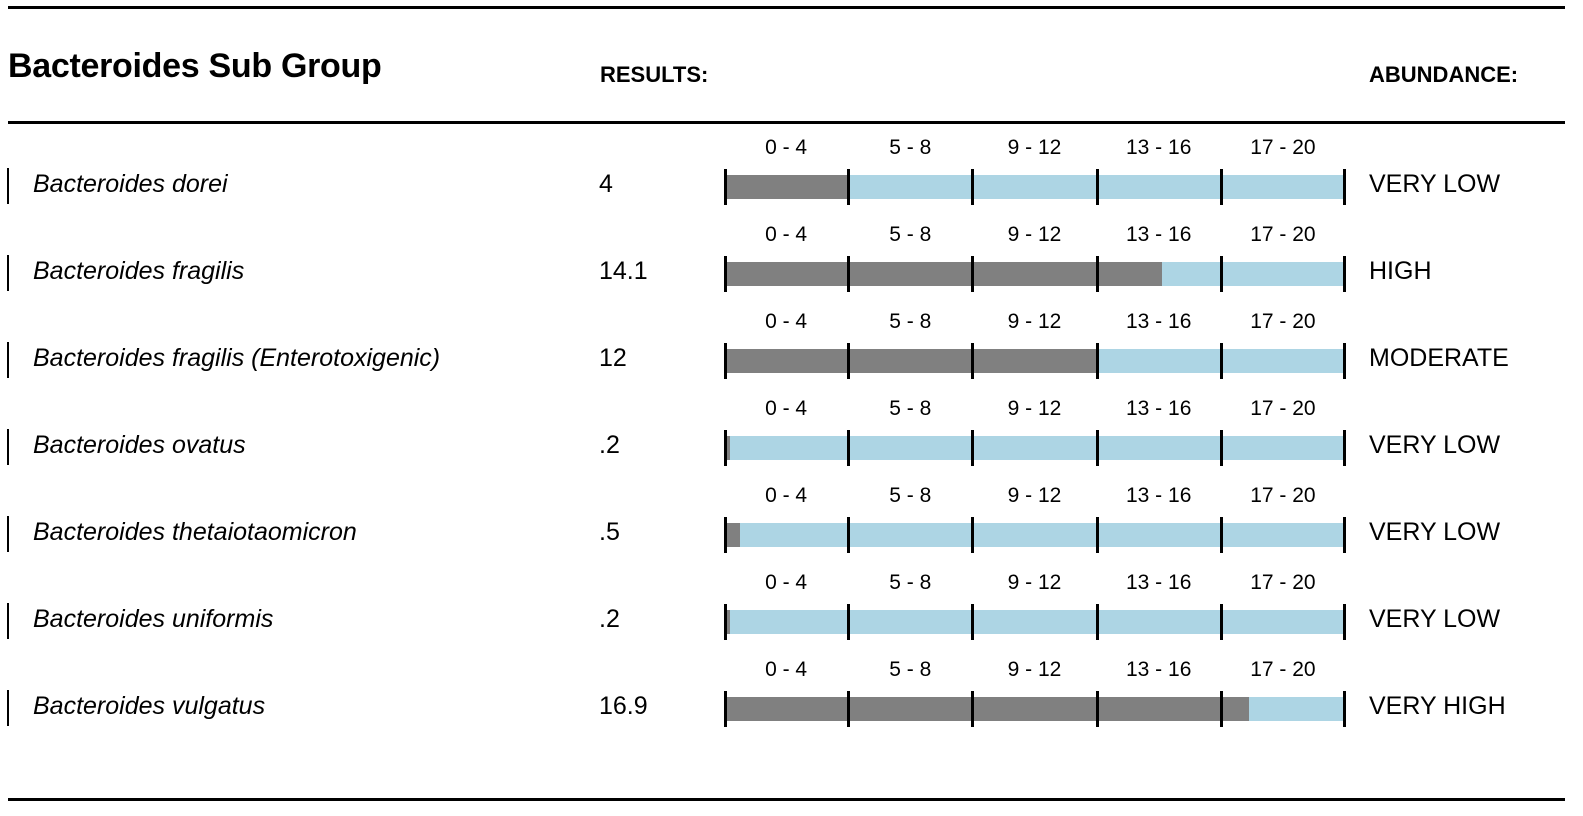 The image size is (1583, 816). I want to click on abundance-header: ABUNDANCE:, so click(1444, 74).